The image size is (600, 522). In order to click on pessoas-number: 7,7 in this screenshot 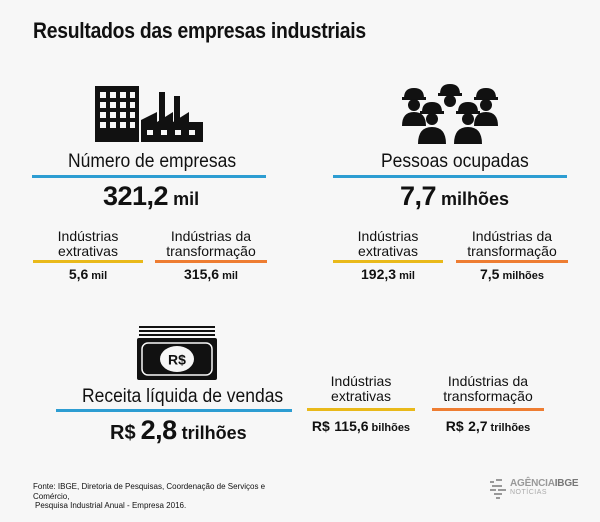, I will do `click(418, 196)`.